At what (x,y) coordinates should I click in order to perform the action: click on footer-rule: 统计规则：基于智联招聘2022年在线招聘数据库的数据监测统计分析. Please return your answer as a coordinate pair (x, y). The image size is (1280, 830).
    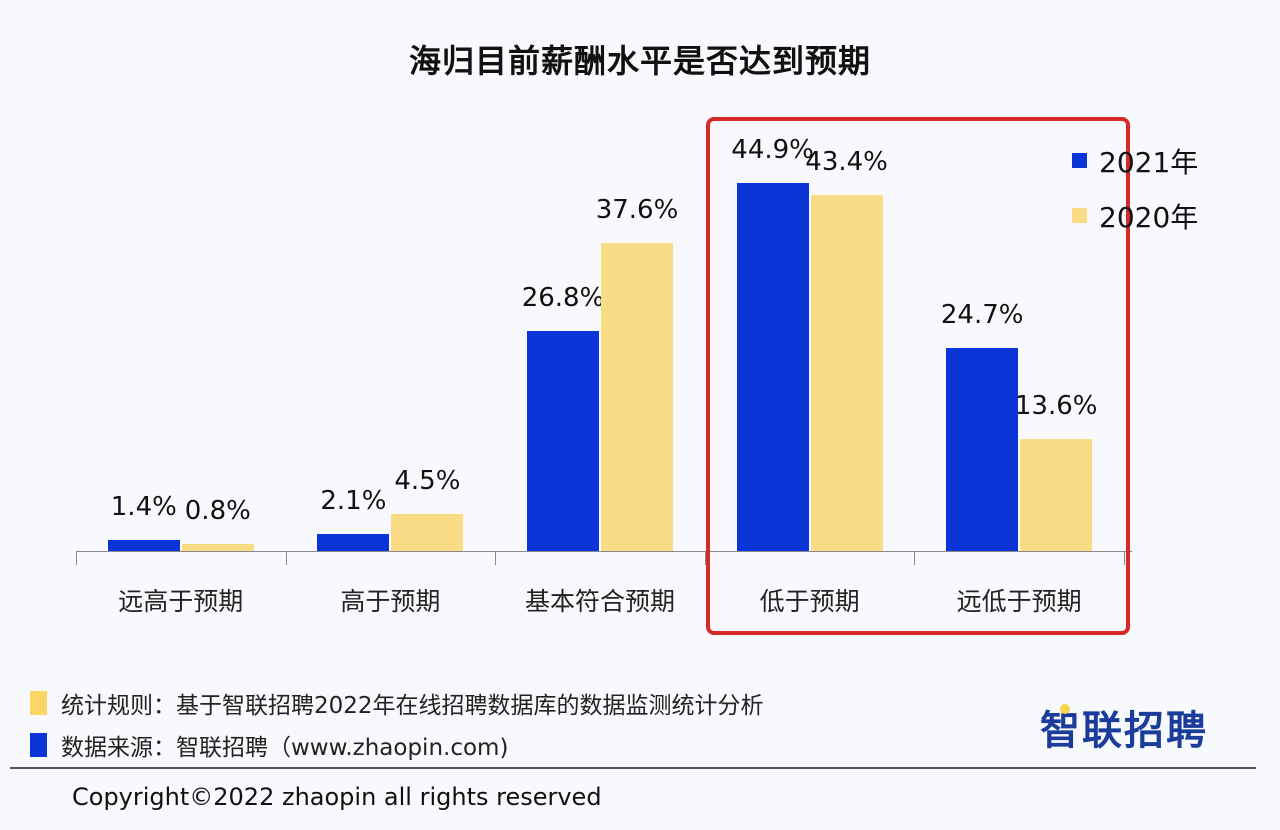
    Looking at the image, I should click on (397, 703).